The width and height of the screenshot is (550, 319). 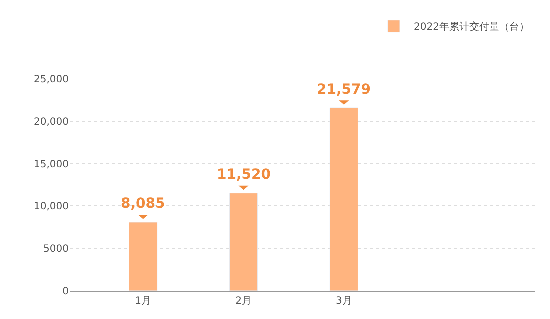 I want to click on y-tick-label: 25,000, so click(x=51, y=80).